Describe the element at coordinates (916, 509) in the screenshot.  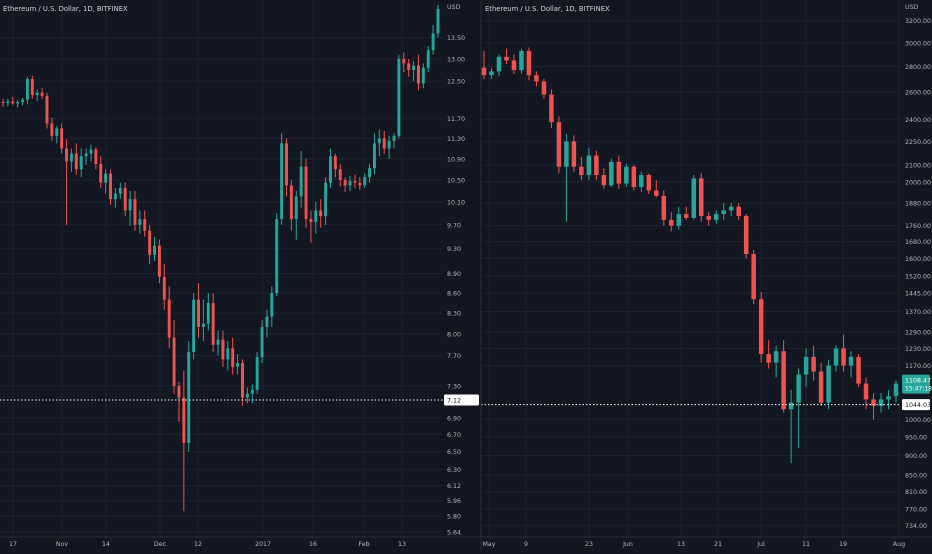
I see `y-tick-label: 770.00` at that location.